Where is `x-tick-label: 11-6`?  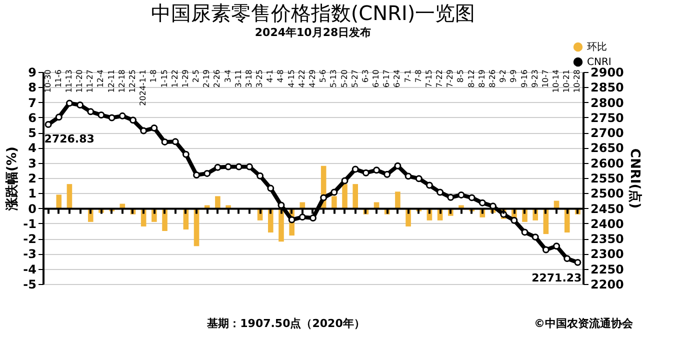
x-tick-label: 11-6 is located at coordinates (58, 79).